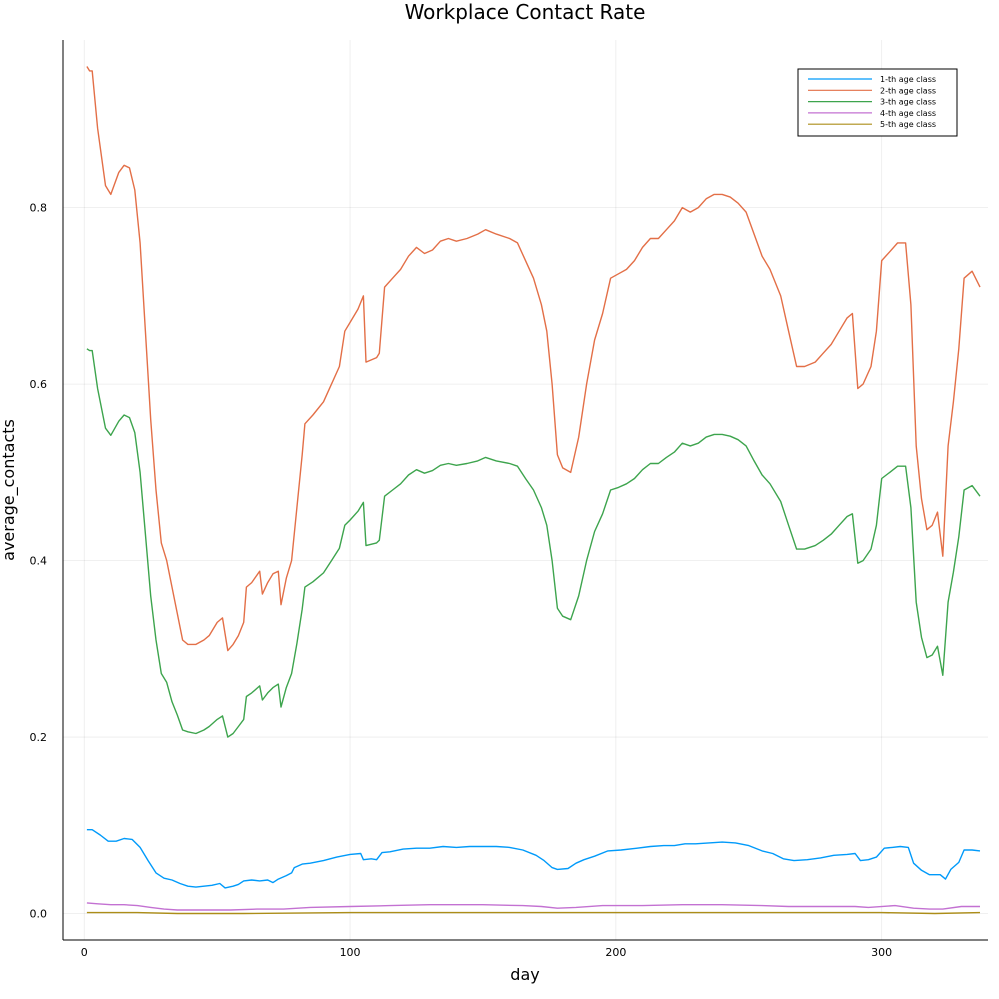  I want to click on x-tick-label: 0, so click(84, 952).